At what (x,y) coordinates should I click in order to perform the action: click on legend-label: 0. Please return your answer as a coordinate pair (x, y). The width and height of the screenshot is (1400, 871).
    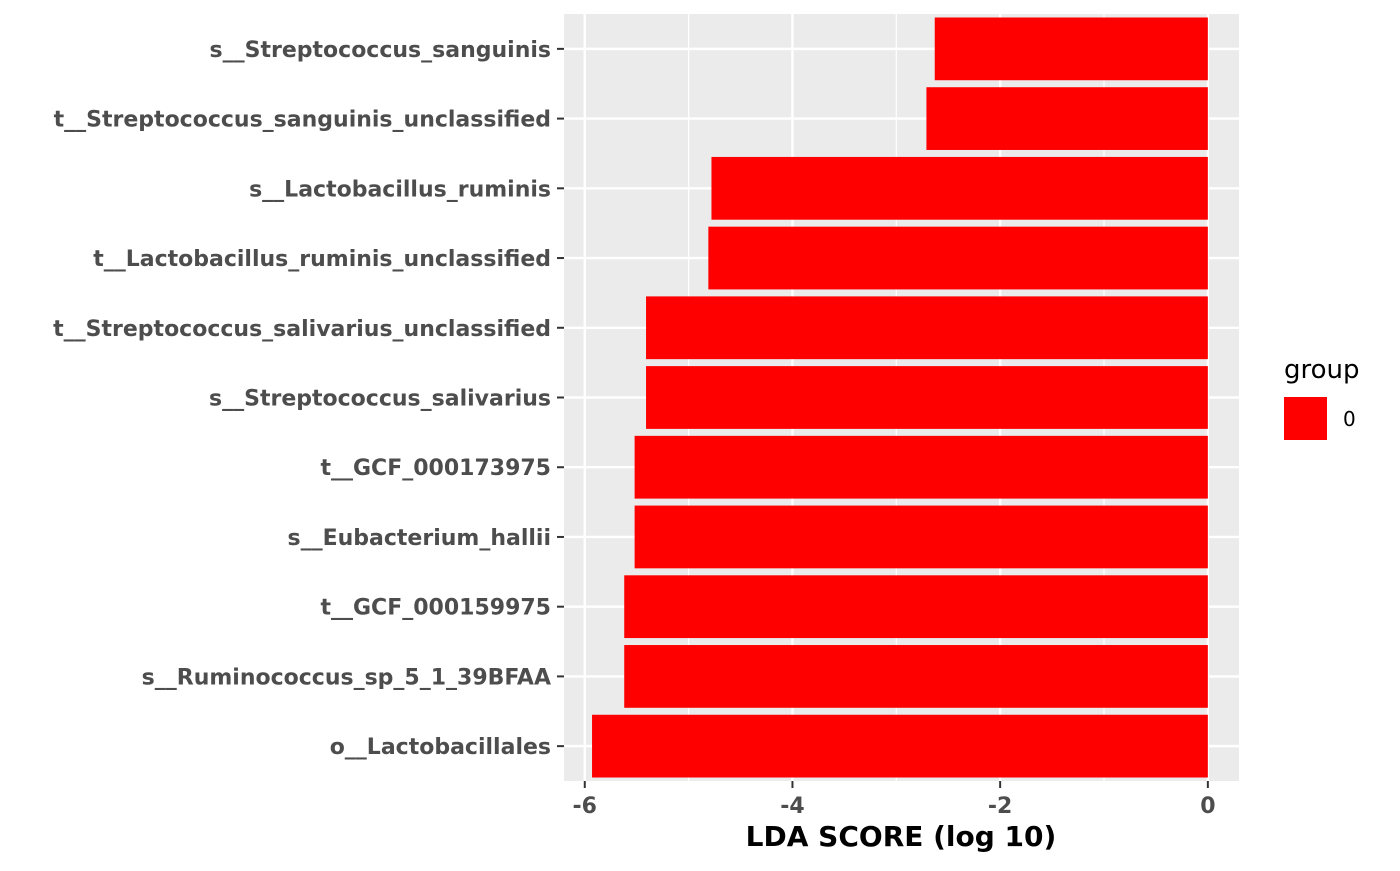
    Looking at the image, I should click on (1349, 419).